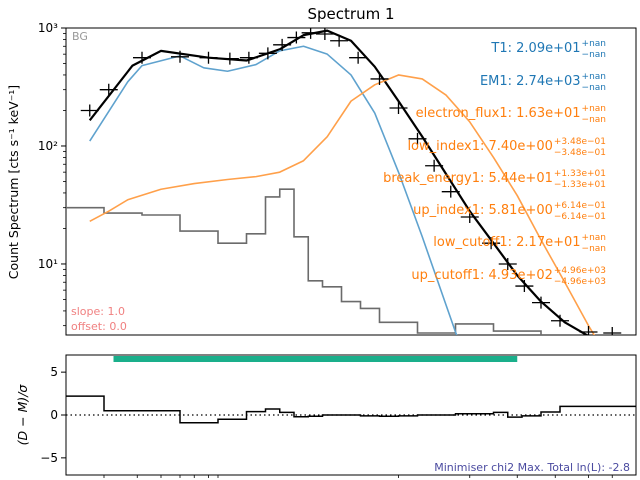 The width and height of the screenshot is (640, 480). What do you see at coordinates (468, 178) in the screenshot?
I see `fit-parameter-label: break_energy1: 5.44e+01` at bounding box center [468, 178].